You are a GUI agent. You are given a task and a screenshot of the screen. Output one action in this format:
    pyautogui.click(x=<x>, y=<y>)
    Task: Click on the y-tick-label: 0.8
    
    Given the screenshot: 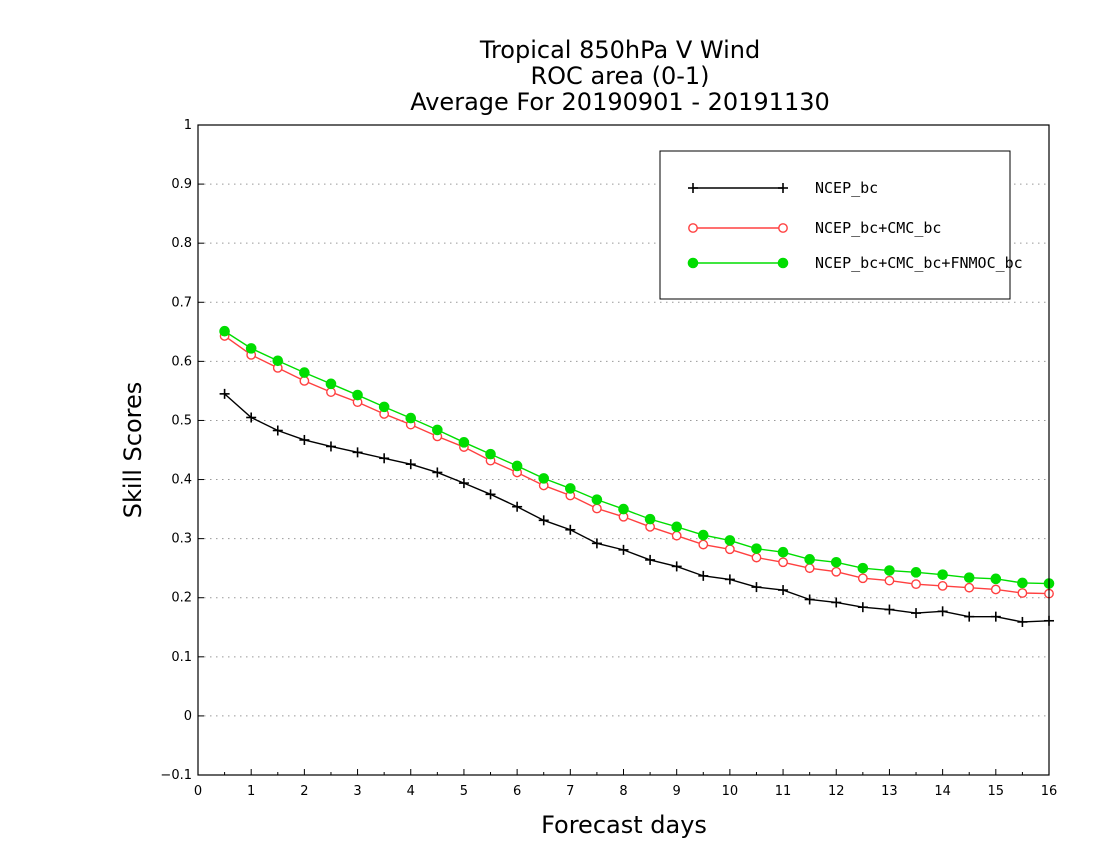 What is the action you would take?
    pyautogui.click(x=181, y=243)
    